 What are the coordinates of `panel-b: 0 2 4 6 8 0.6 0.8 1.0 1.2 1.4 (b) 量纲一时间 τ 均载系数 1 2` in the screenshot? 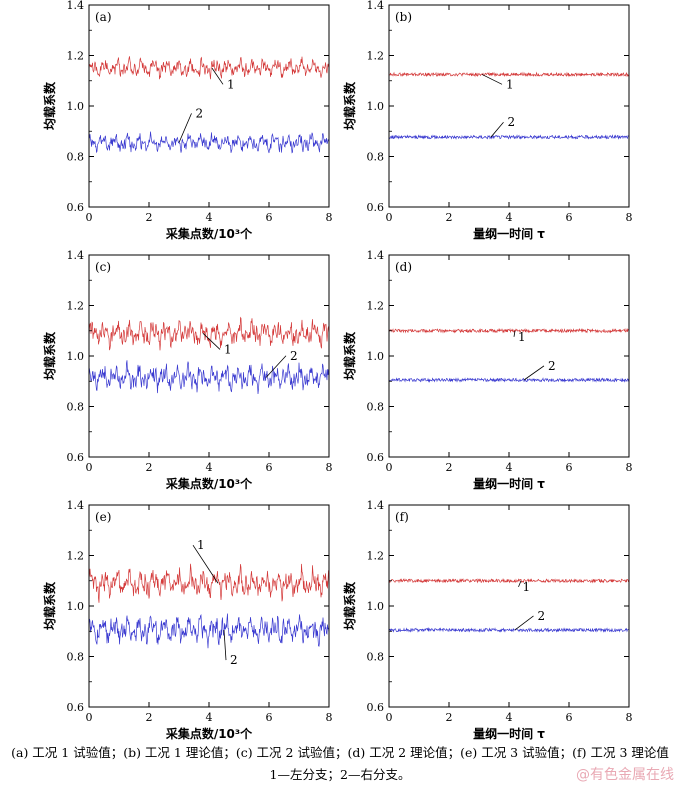 It's located at (487, 120).